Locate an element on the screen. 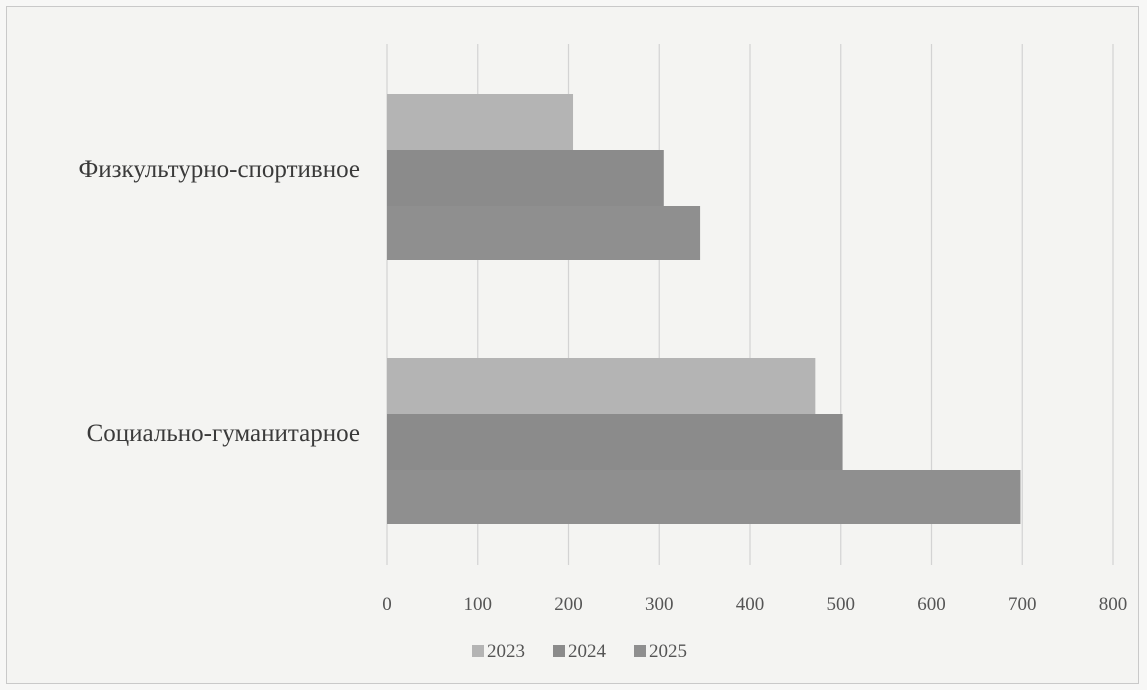 This screenshot has width=1147, height=690. x-tick-label: 400 is located at coordinates (750, 604).